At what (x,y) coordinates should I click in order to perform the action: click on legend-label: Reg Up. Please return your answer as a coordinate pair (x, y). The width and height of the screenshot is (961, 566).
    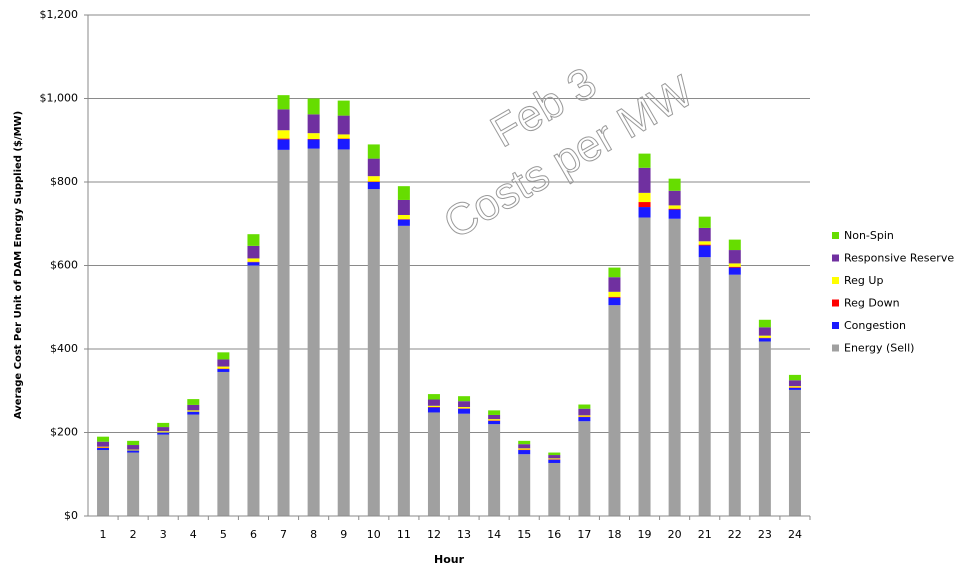
    Looking at the image, I should click on (863, 280).